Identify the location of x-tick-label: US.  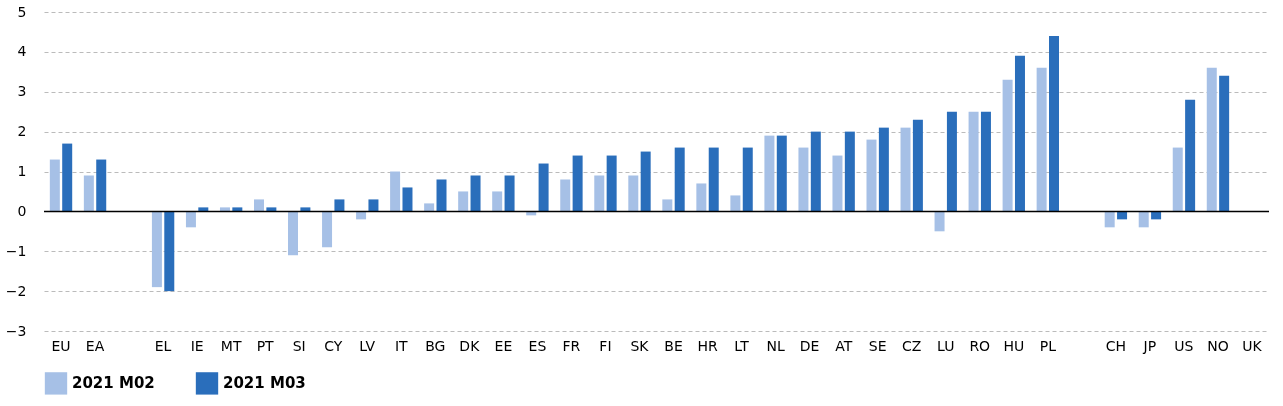
(1184, 345).